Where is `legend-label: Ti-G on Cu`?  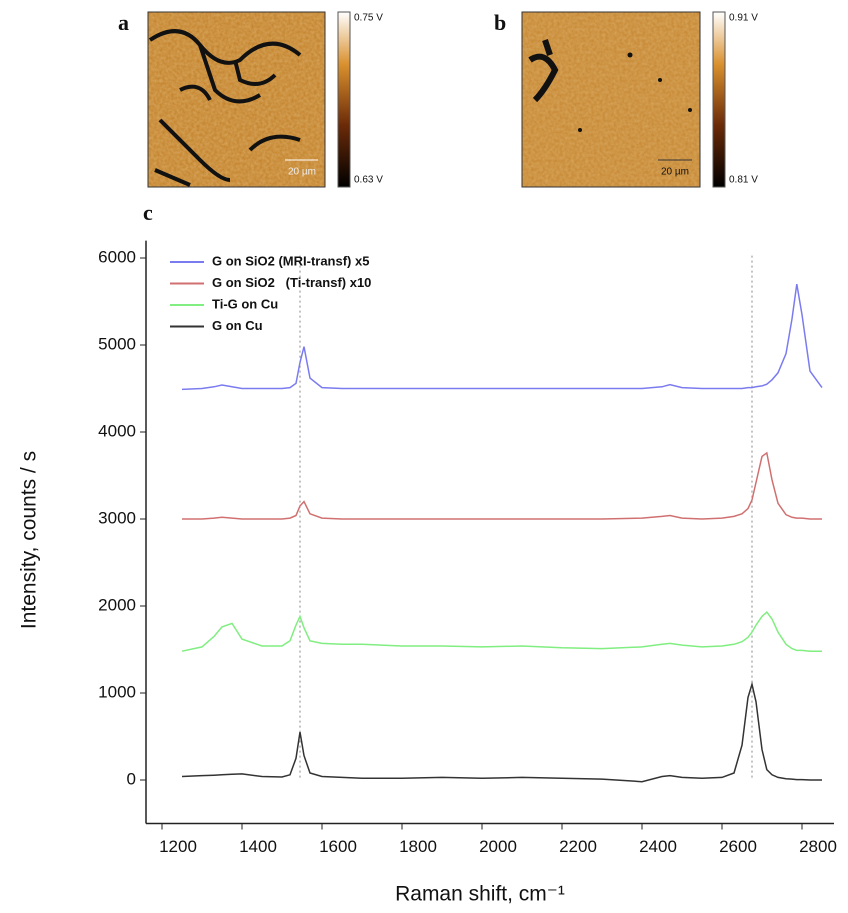 legend-label: Ti-G on Cu is located at coordinates (245, 303).